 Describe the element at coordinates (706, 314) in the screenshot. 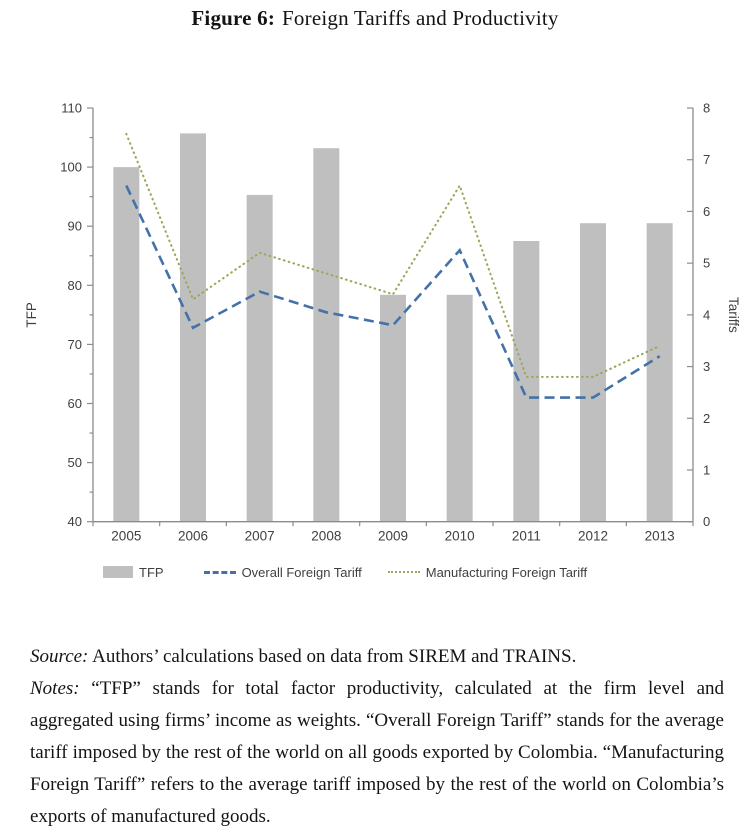

I see `right-tick-label: 4` at that location.